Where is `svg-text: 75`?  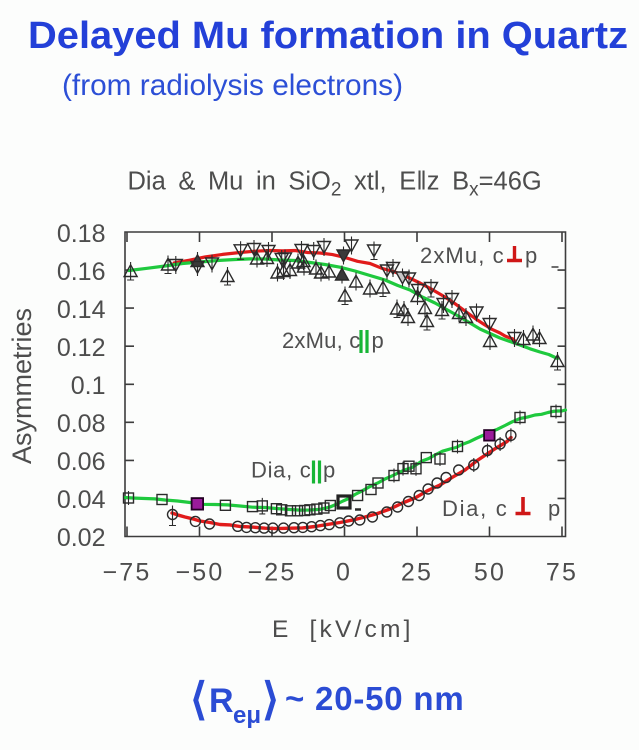
svg-text: 75 is located at coordinates (562, 573).